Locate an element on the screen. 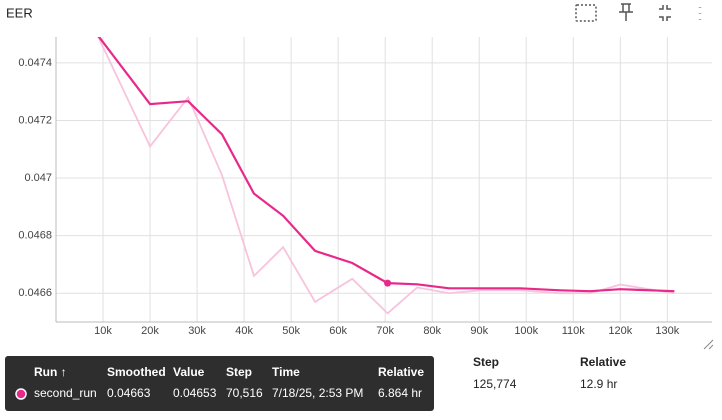 The image size is (722, 420). tooltip-header: Smoothed is located at coordinates (136, 372).